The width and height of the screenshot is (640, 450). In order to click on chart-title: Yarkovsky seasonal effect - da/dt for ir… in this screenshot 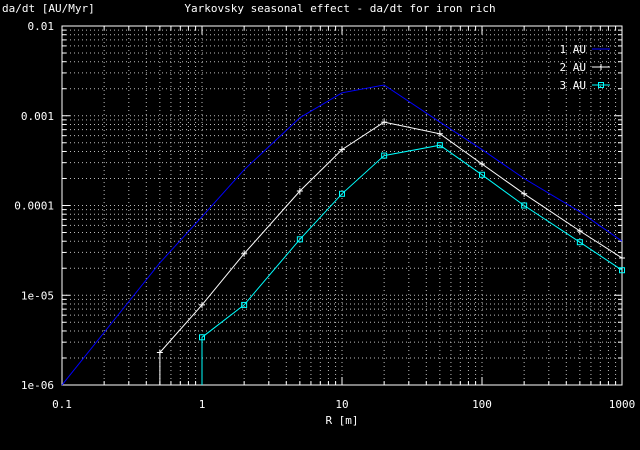, I will do `click(339, 8)`.